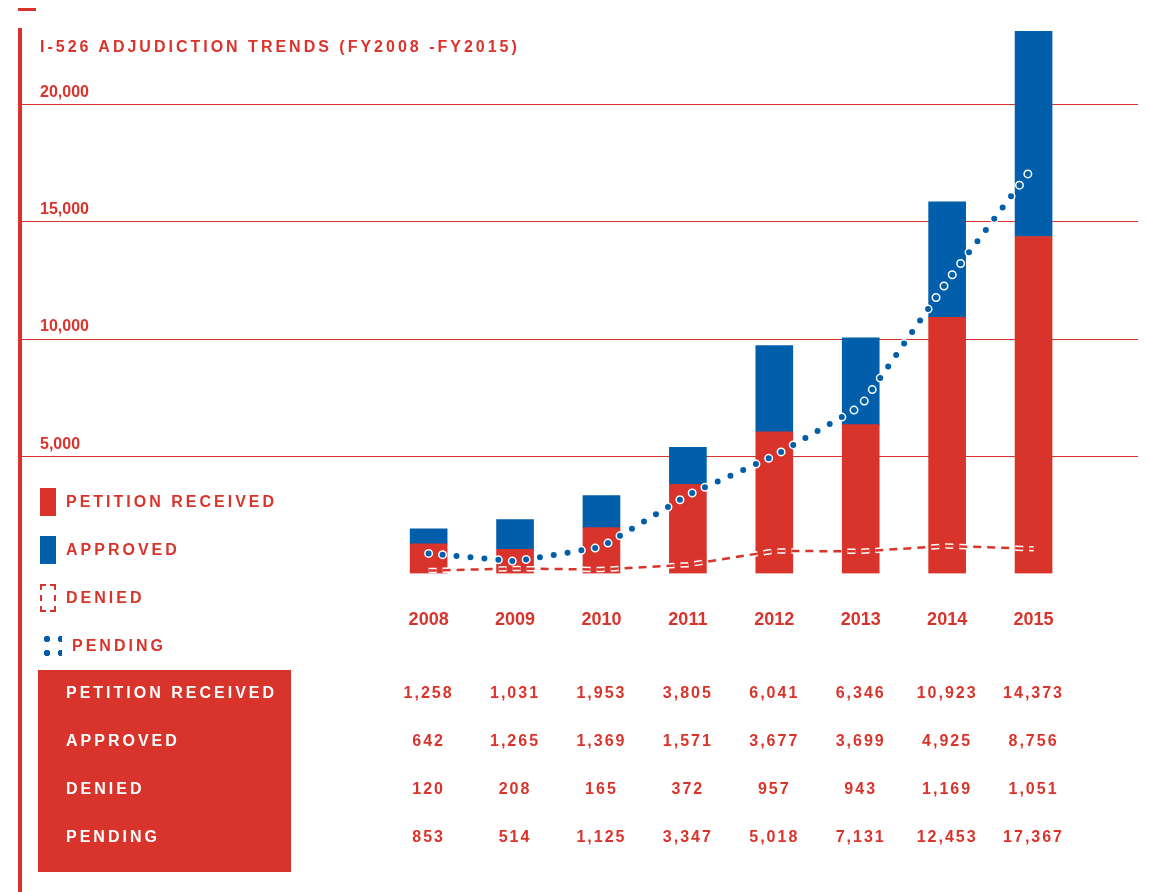  I want to click on data-label: 3,347, so click(687, 837).